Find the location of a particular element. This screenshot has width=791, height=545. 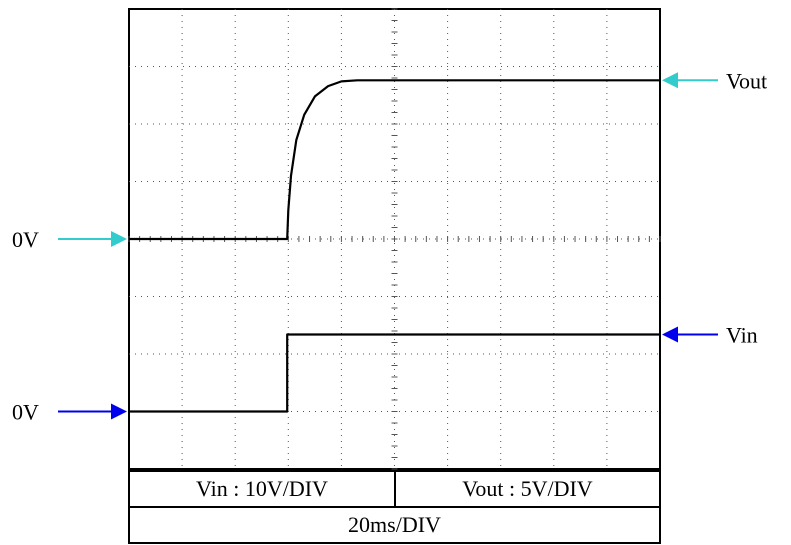

vout-scale-label: Vout : 5V/DIV is located at coordinates (527, 488).